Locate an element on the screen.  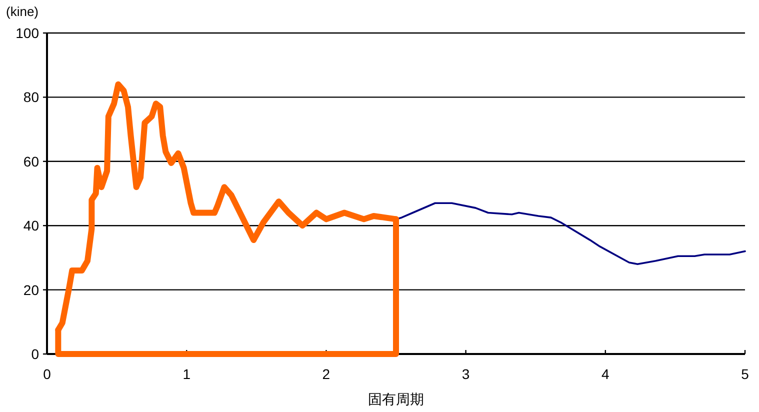
y-tick-label: 20 is located at coordinates (31, 290).